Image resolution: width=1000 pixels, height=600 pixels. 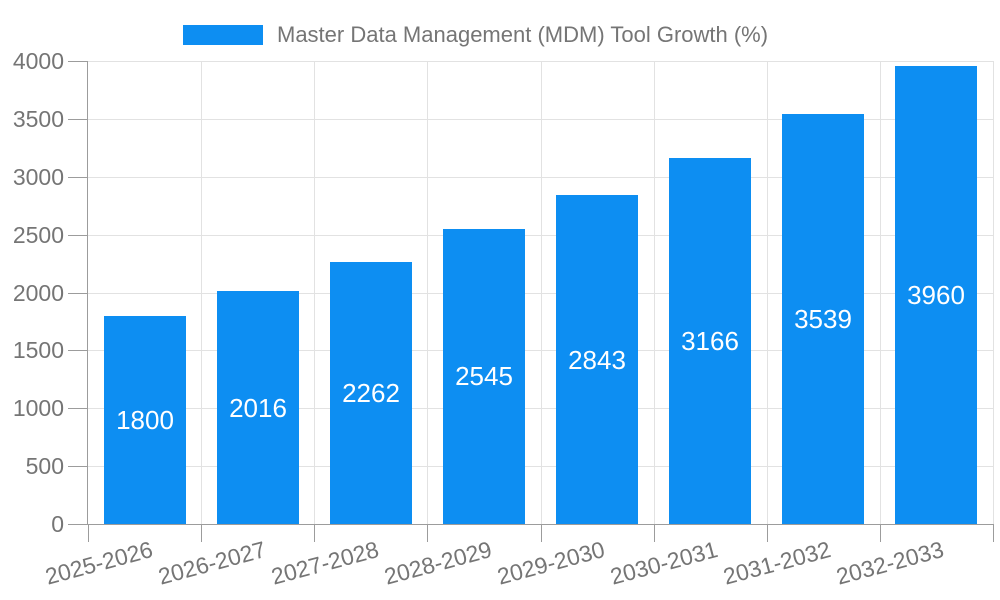 What do you see at coordinates (87, 292) in the screenshot?
I see `y-axis-line` at bounding box center [87, 292].